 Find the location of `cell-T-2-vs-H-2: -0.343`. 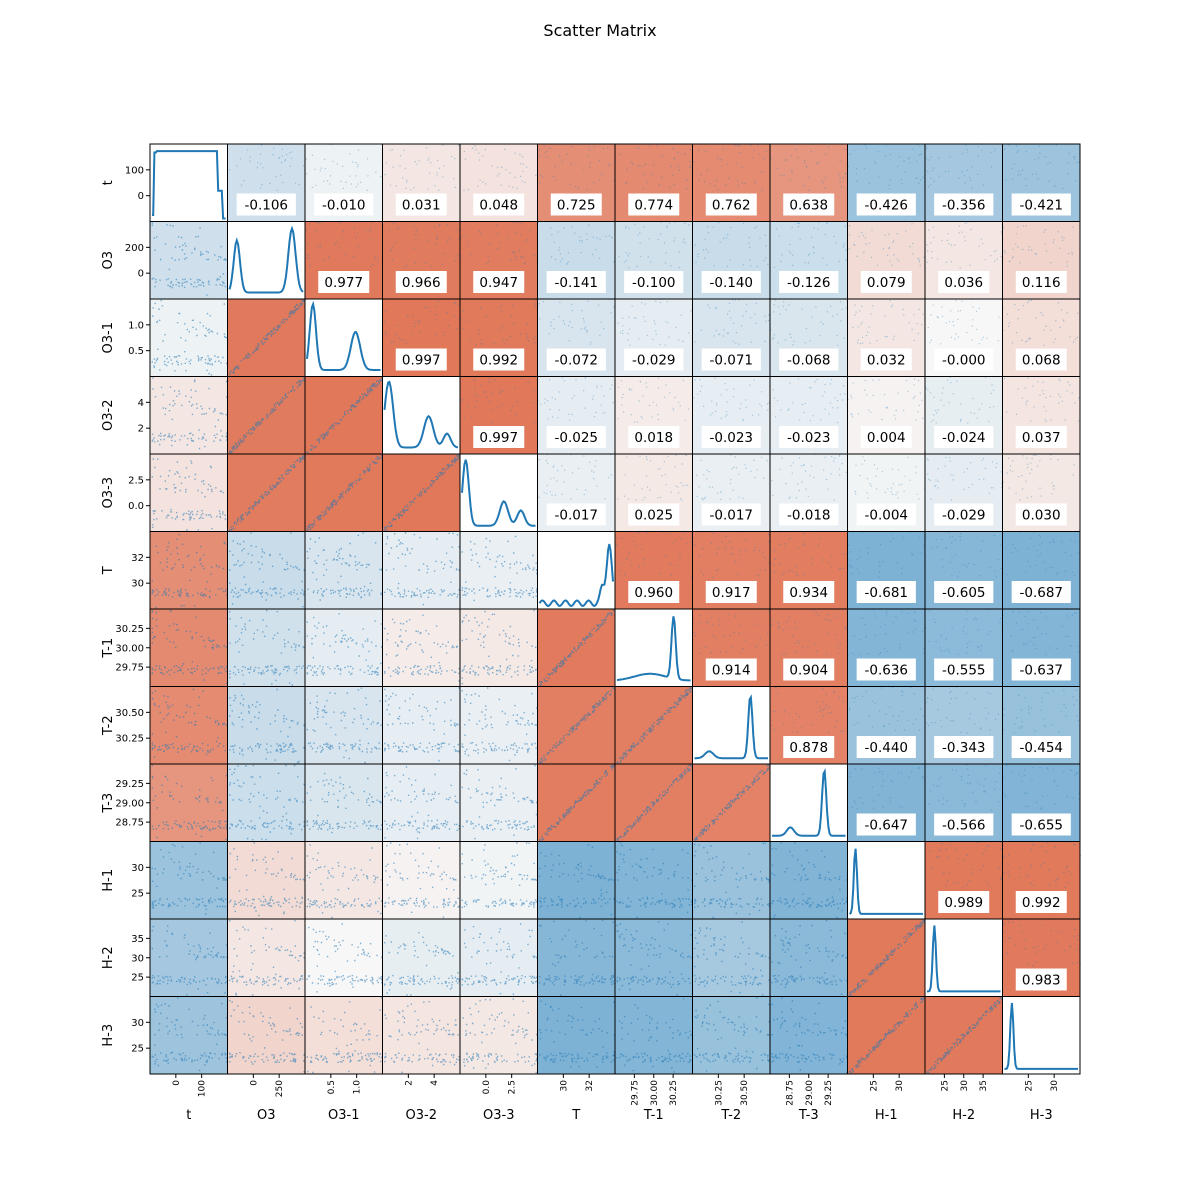

cell-T-2-vs-H-2: -0.343 is located at coordinates (965, 722).